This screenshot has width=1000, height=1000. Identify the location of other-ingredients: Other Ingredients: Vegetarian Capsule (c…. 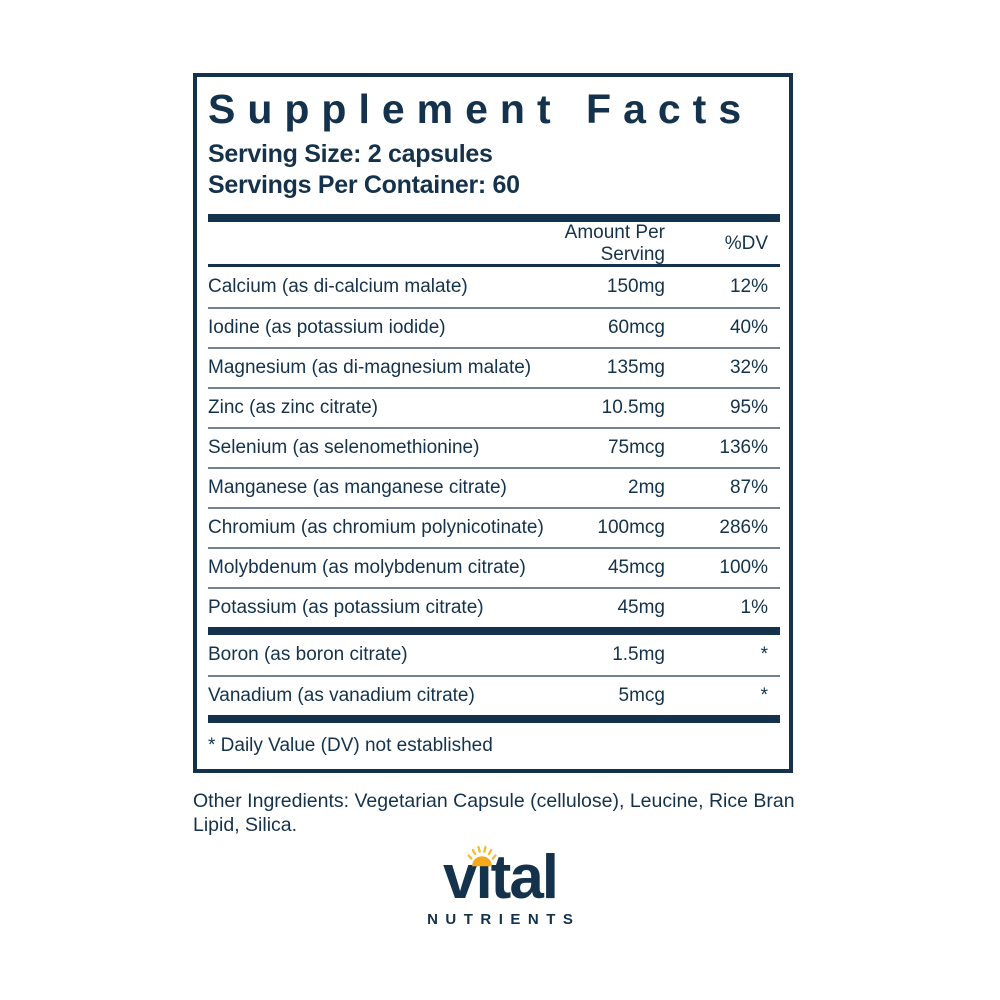
(494, 813).